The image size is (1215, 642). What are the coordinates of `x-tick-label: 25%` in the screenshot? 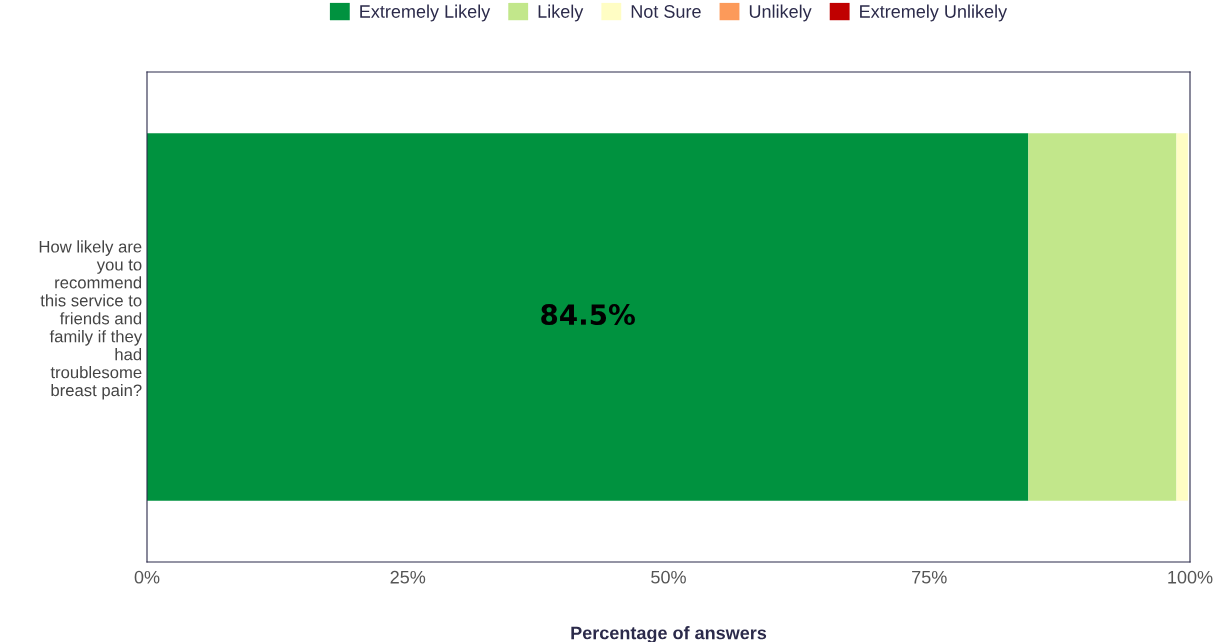 It's located at (408, 577).